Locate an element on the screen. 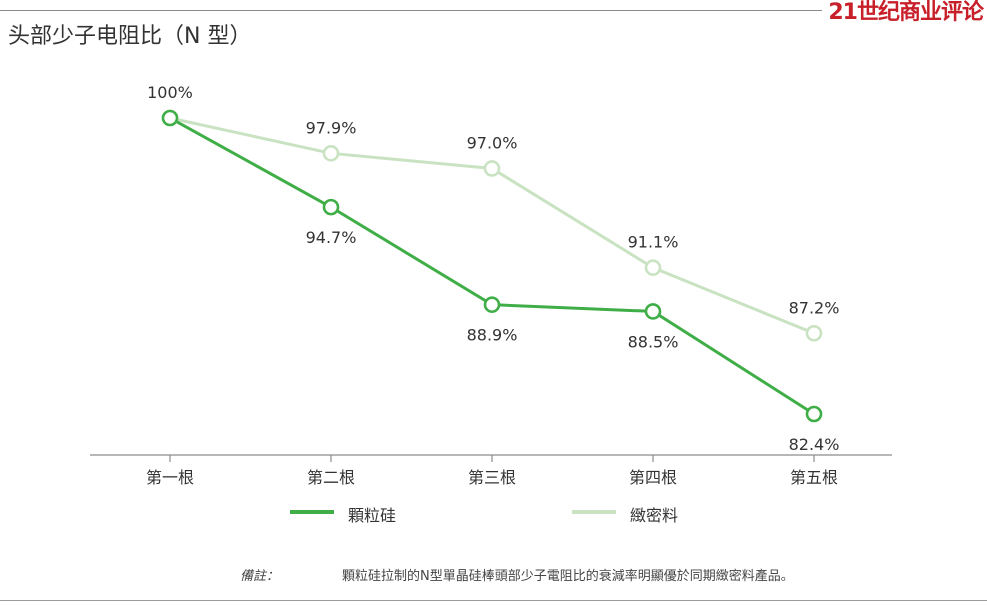 The image size is (987, 605). data-label: 100% is located at coordinates (170, 92).